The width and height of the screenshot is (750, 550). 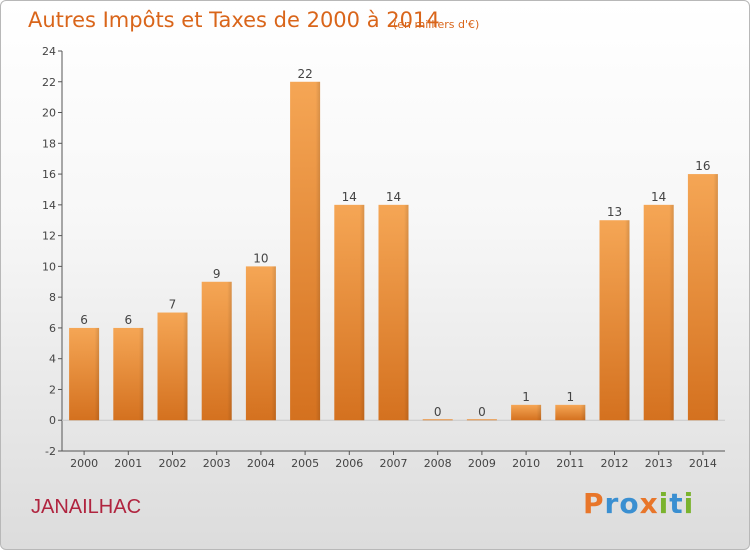 I want to click on x-tick-label: 2013, so click(x=659, y=463).